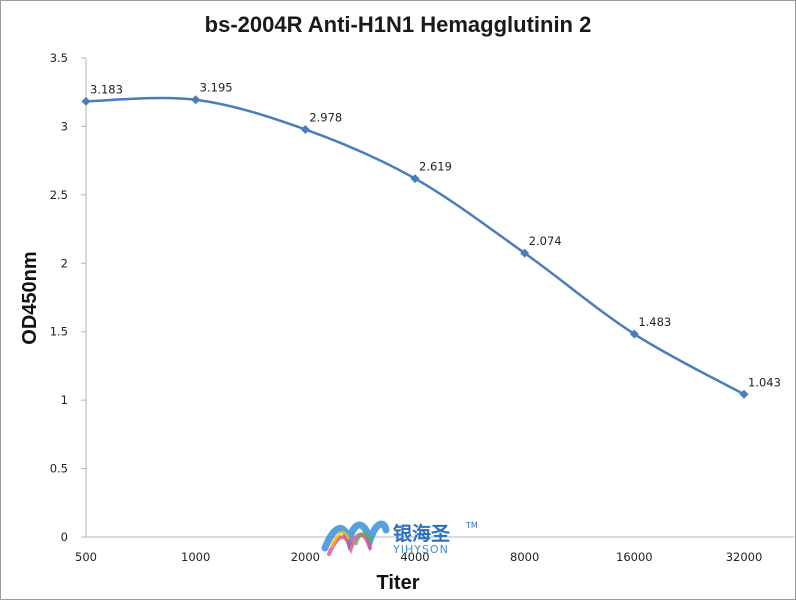  I want to click on y-tick-label: 2.5, so click(59, 195).